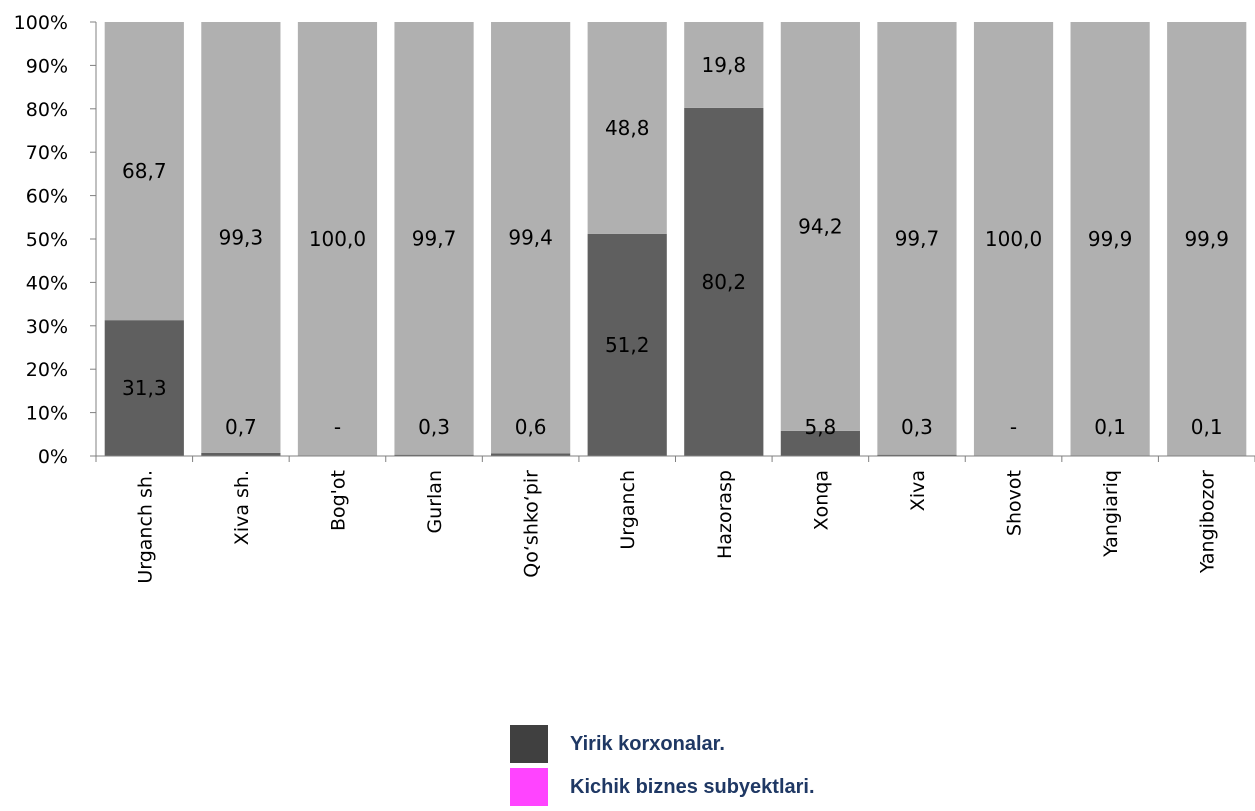 This screenshot has height=811, width=1255. I want to click on legend-label-small: Kichik biznes subyektlari., so click(692, 787).